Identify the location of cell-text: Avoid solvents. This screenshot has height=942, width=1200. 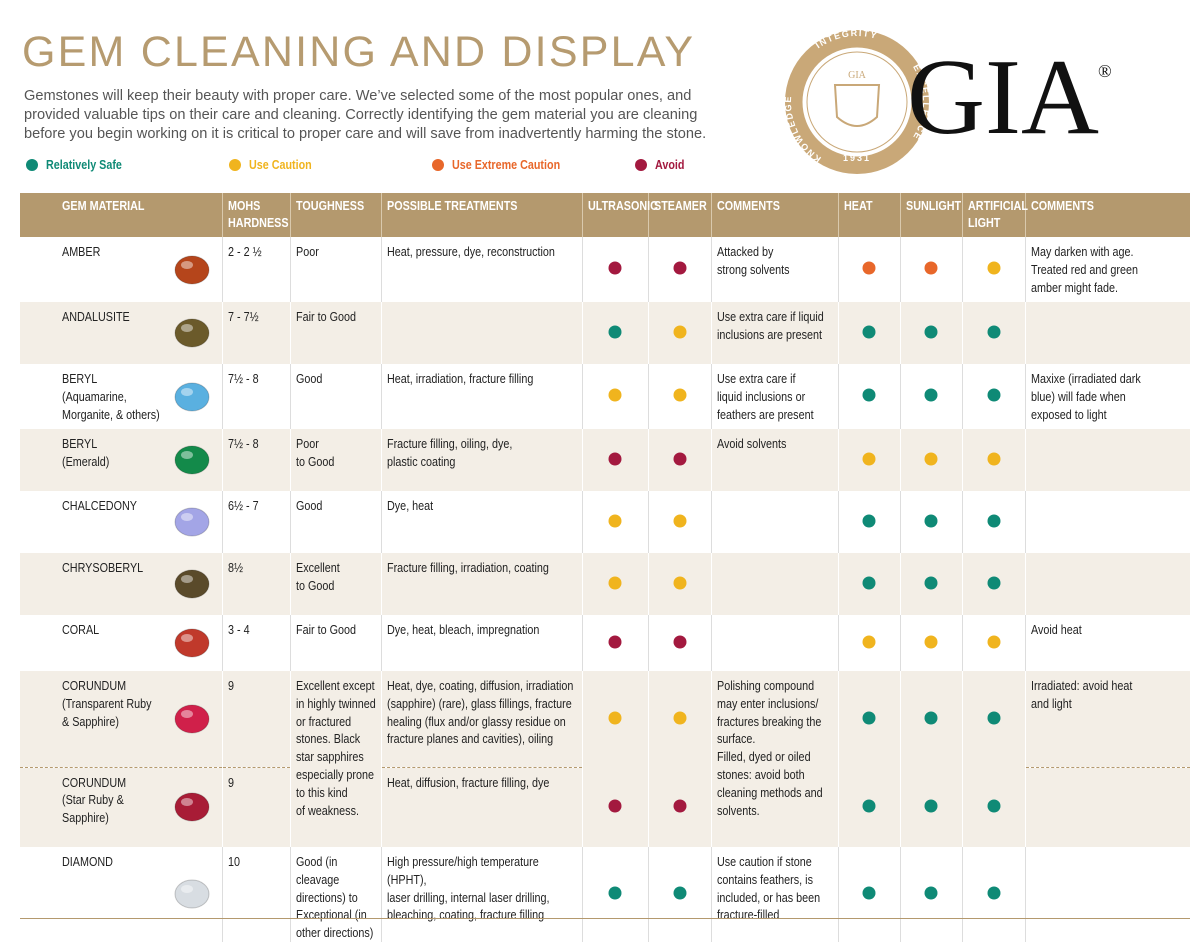
(751, 443).